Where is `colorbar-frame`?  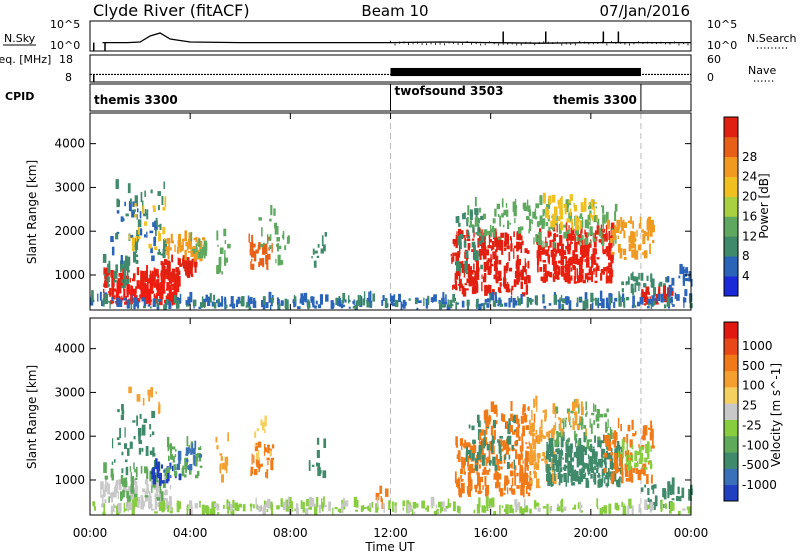 colorbar-frame is located at coordinates (731, 206).